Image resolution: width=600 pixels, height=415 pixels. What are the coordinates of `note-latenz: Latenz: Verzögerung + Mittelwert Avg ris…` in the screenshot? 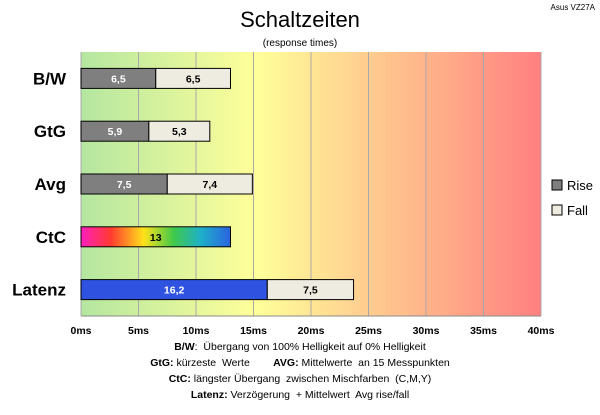 It's located at (300, 395).